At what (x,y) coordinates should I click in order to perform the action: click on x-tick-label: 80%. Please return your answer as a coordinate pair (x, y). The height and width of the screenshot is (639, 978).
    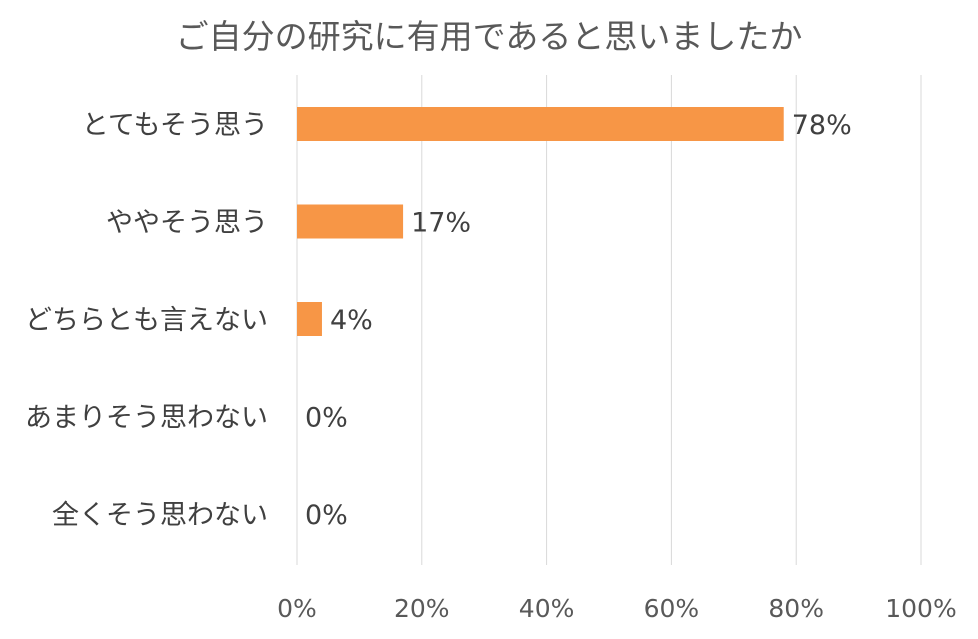
    Looking at the image, I should click on (796, 608).